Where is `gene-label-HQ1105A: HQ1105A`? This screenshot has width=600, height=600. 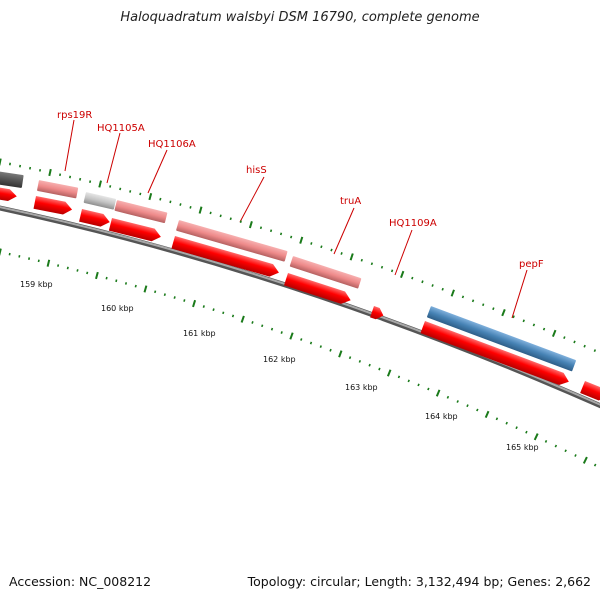 gene-label-HQ1105A: HQ1105A is located at coordinates (121, 128).